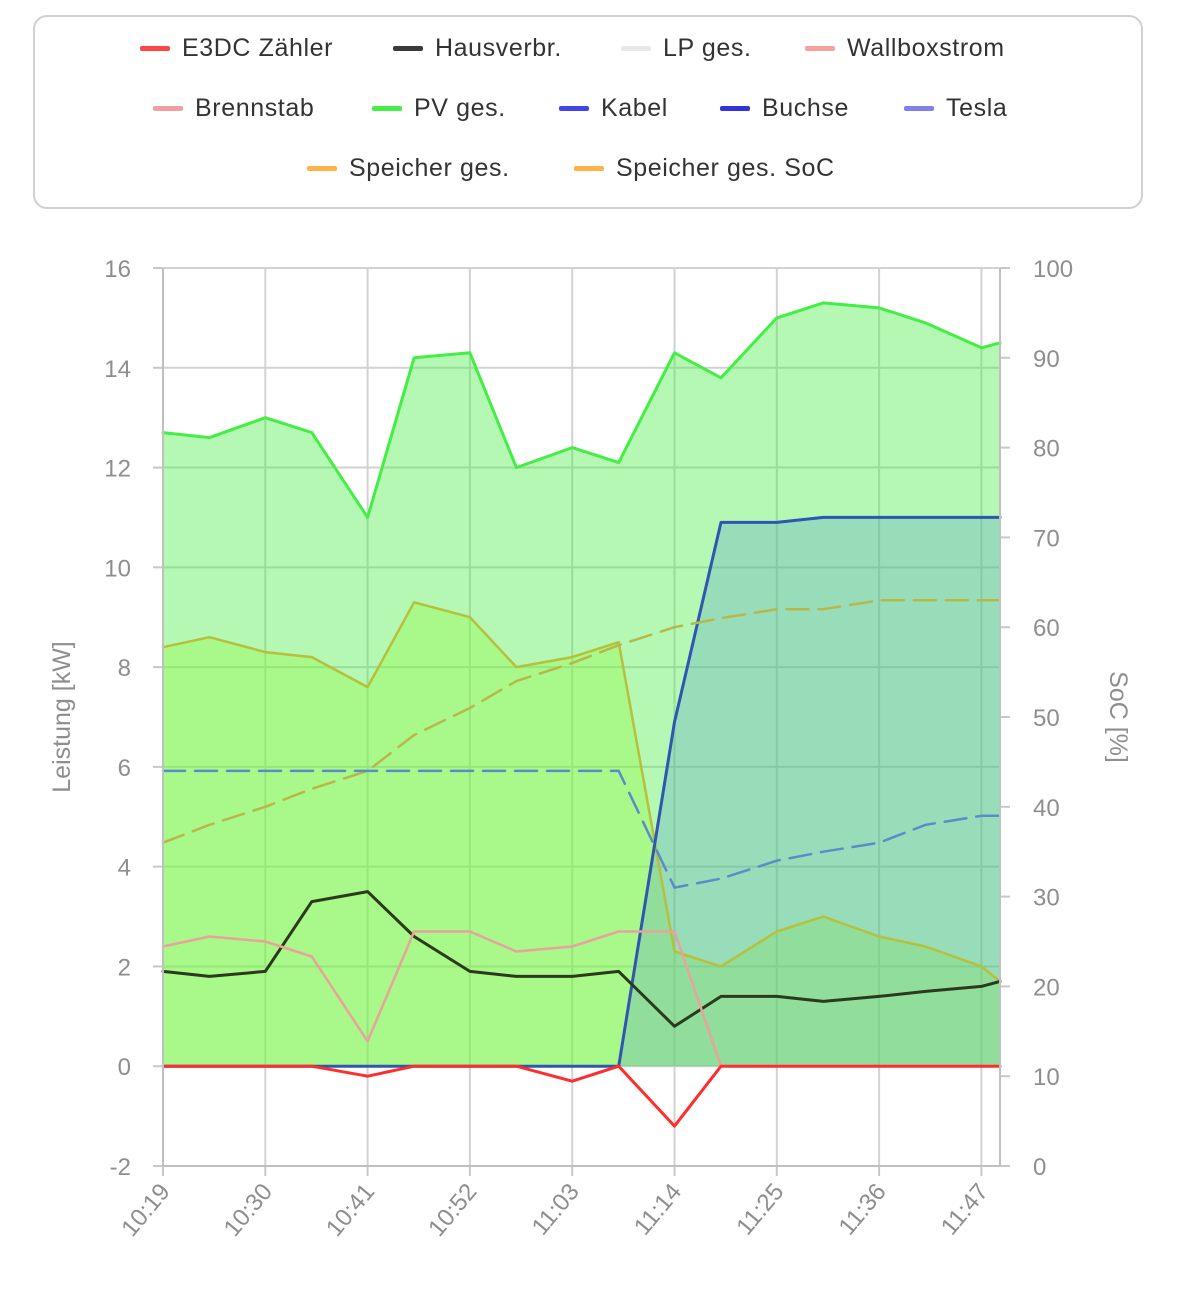 This screenshot has height=1311, width=1179. Describe the element at coordinates (965, 1210) in the screenshot. I see `x-tick-label: 11:47` at that location.